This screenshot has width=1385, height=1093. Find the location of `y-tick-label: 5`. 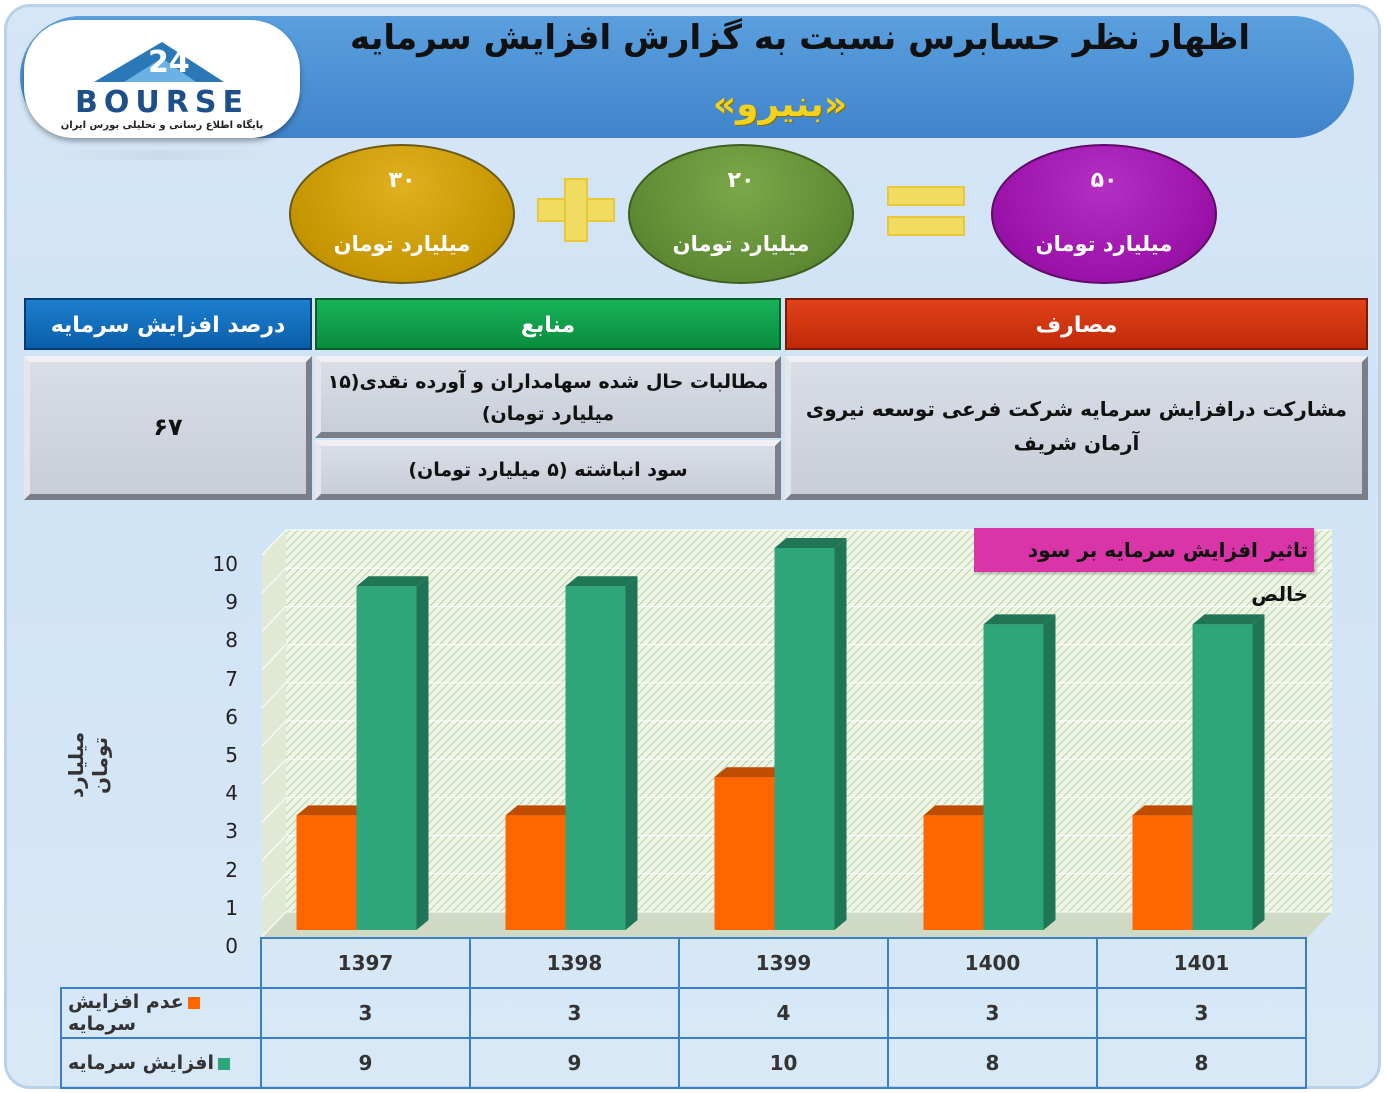

y-tick-label: 5 is located at coordinates (231, 755).